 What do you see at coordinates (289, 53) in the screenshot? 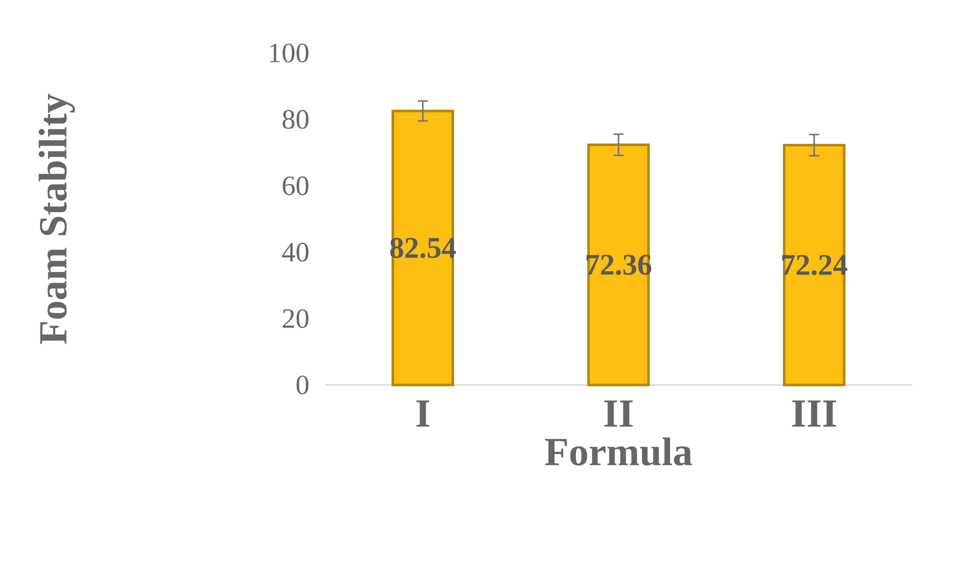
I see `y-tick-label: 100` at bounding box center [289, 53].